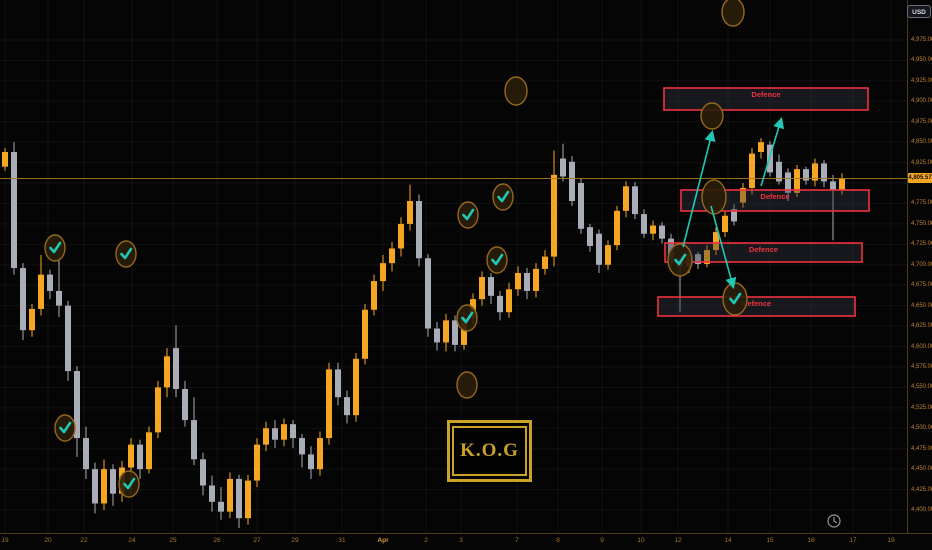  I want to click on price-tick-label: 4,525.00, so click(921, 407).